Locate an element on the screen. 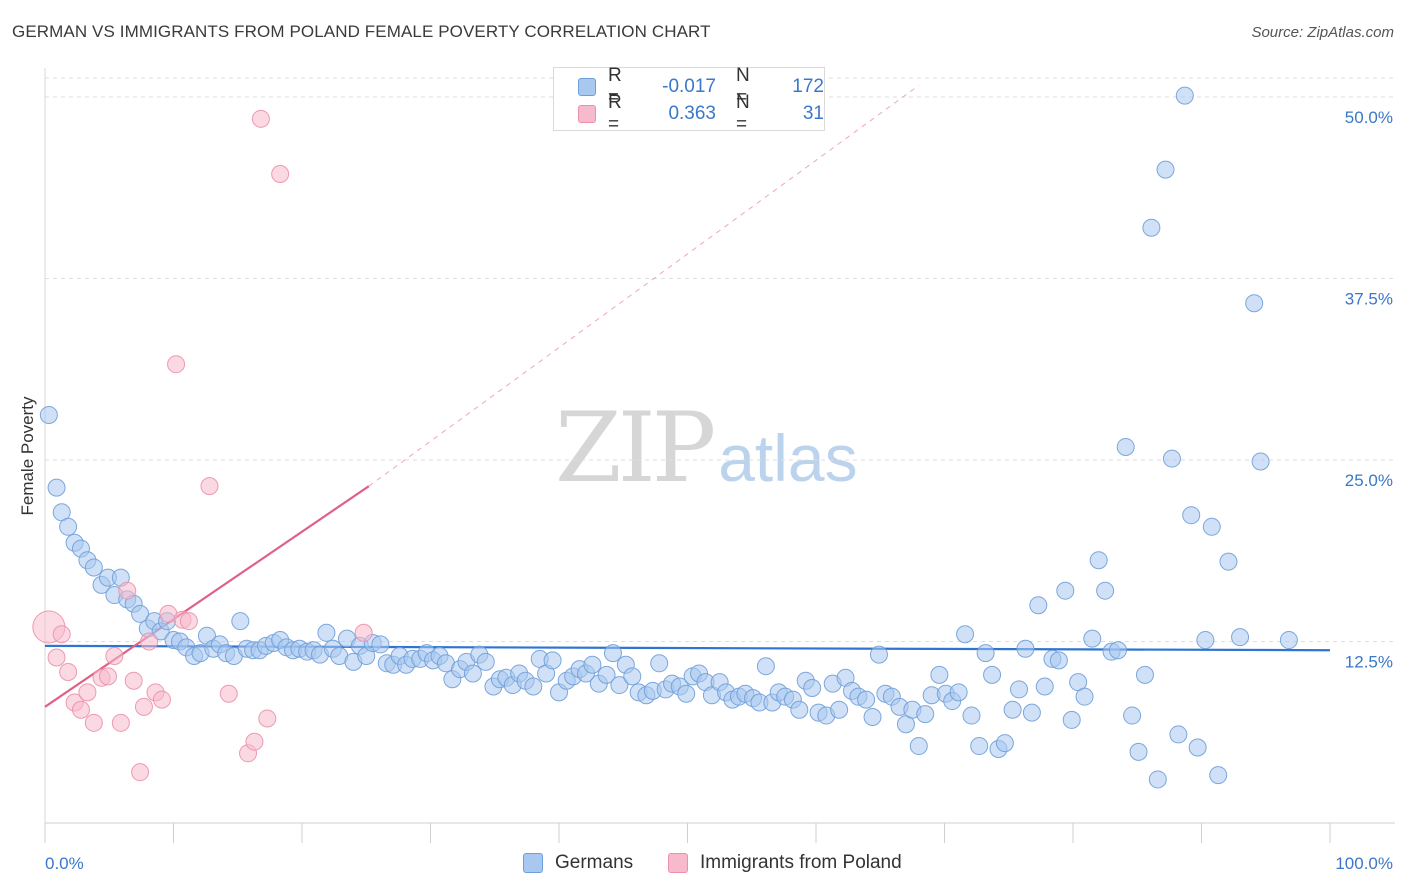 The width and height of the screenshot is (1406, 892). correlation-legend: R = -0.017 N = 172 R = 0.363 N = 31 is located at coordinates (689, 100).